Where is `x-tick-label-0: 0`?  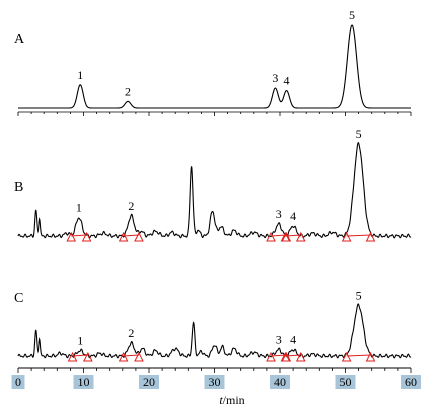 x-tick-label-0: 0 is located at coordinates (18, 382).